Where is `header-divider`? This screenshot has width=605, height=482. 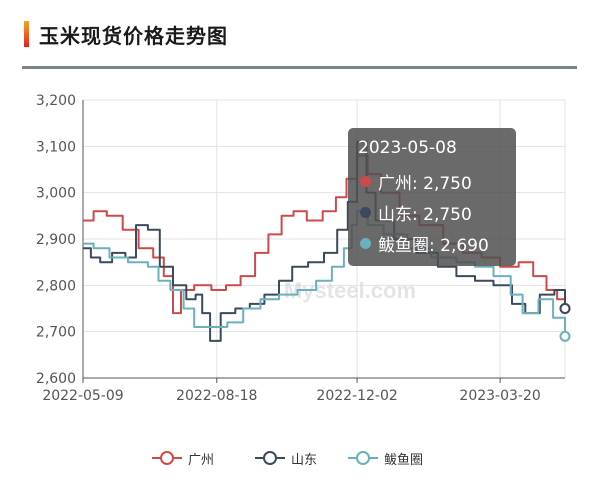 header-divider is located at coordinates (299, 67).